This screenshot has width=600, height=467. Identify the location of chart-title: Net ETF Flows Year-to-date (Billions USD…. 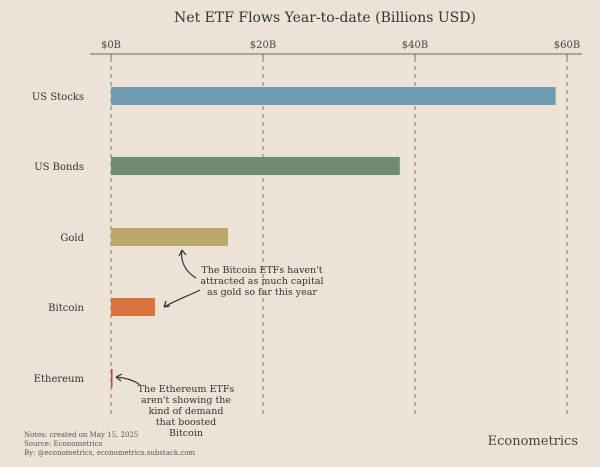
(325, 18).